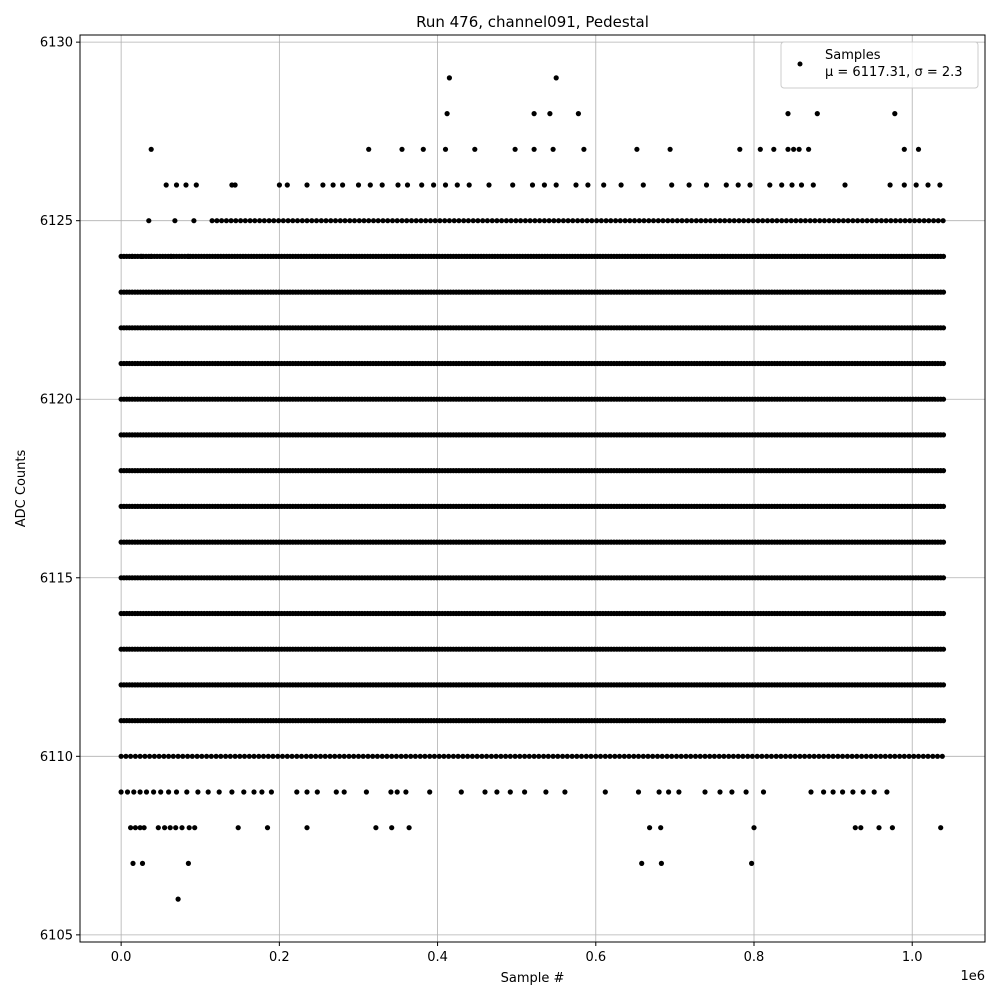 This screenshot has width=1000, height=1000. I want to click on x-tick-label: 1.0, so click(912, 957).